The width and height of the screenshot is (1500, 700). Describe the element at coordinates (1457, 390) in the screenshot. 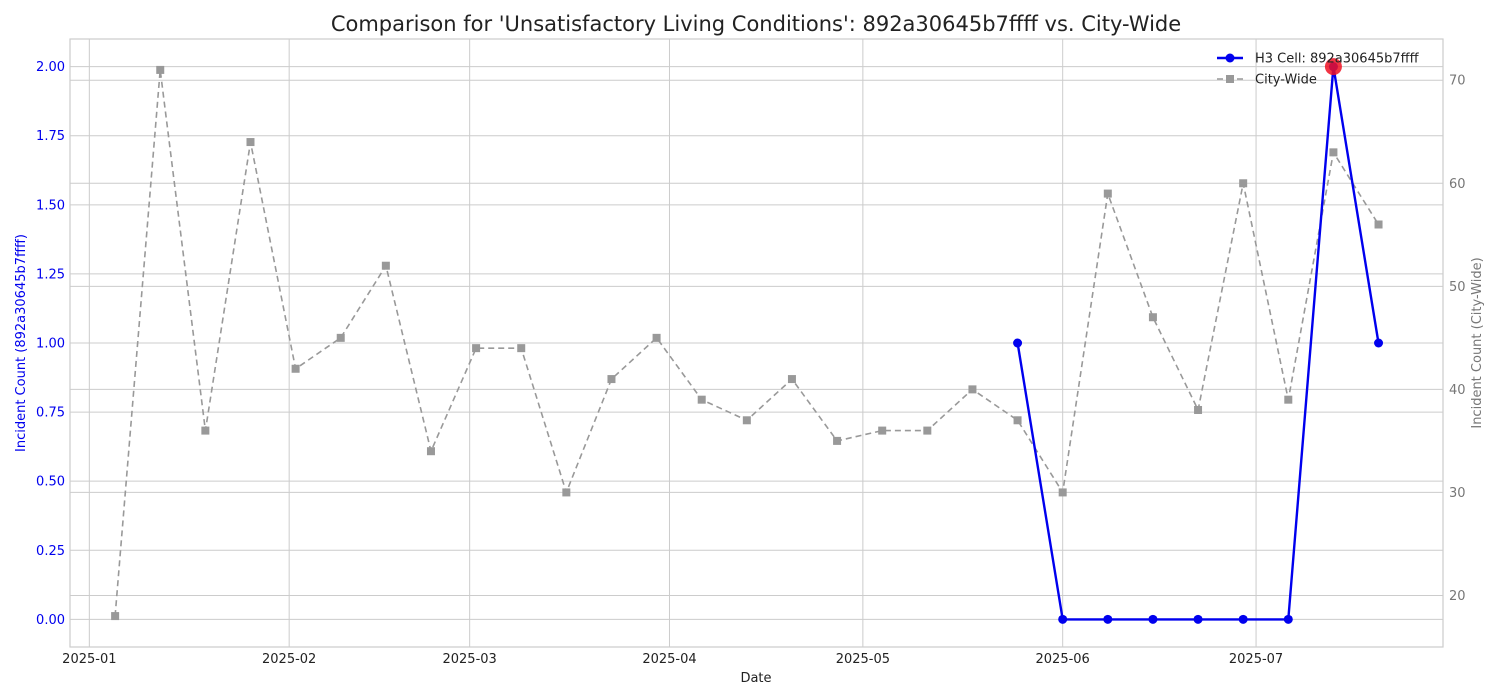

I see `y-right-tick-label: 40` at that location.